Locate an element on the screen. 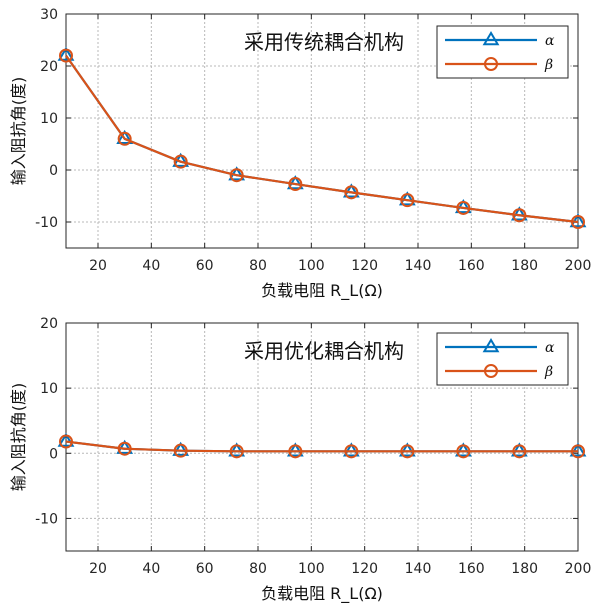 This screenshot has height=609, width=600. chart-title: 采用传统耦合机构 is located at coordinates (324, 42).